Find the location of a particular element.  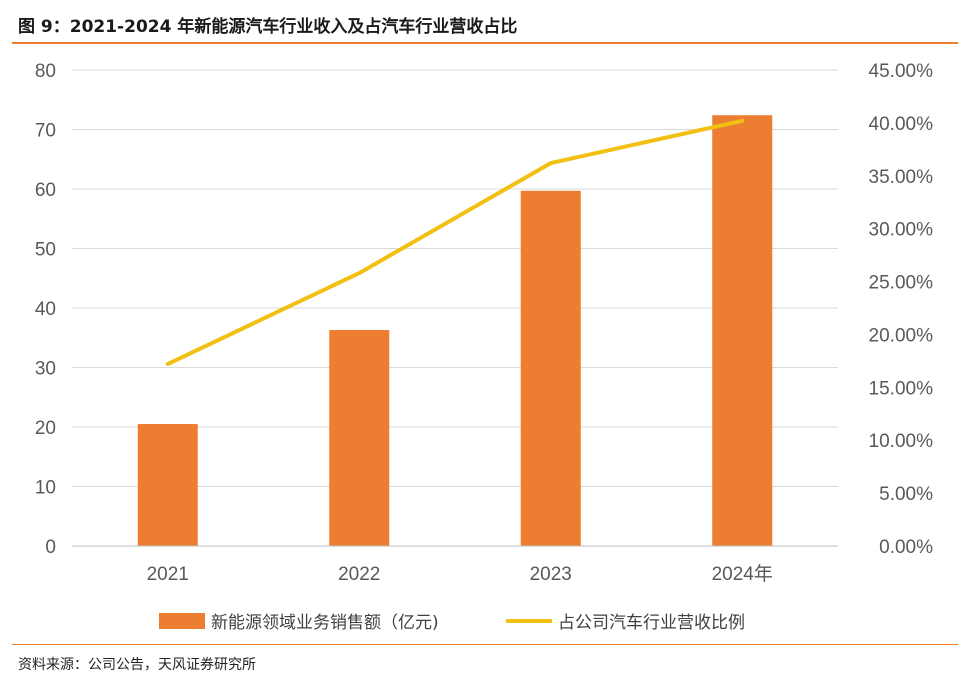

right-tick-label: 0.00% is located at coordinates (906, 547).